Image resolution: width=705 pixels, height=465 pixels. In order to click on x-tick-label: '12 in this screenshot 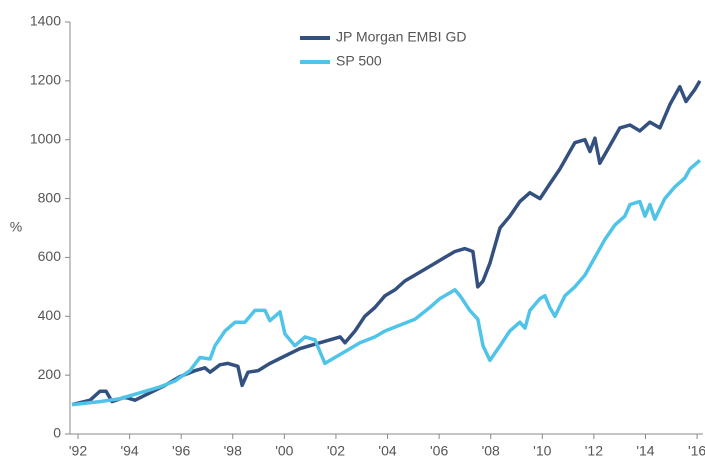, I will do `click(594, 451)`.